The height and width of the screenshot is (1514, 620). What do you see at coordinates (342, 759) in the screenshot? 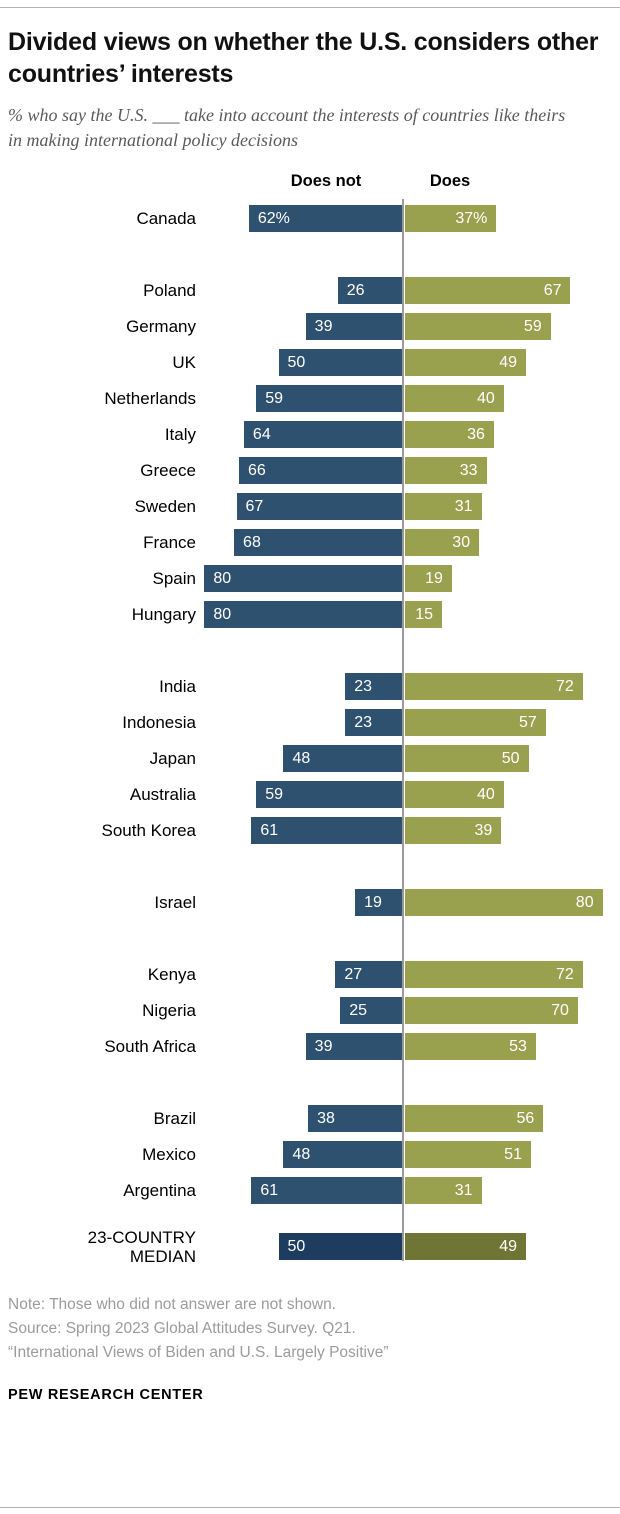
I see `does-not-bar: 48` at bounding box center [342, 759].